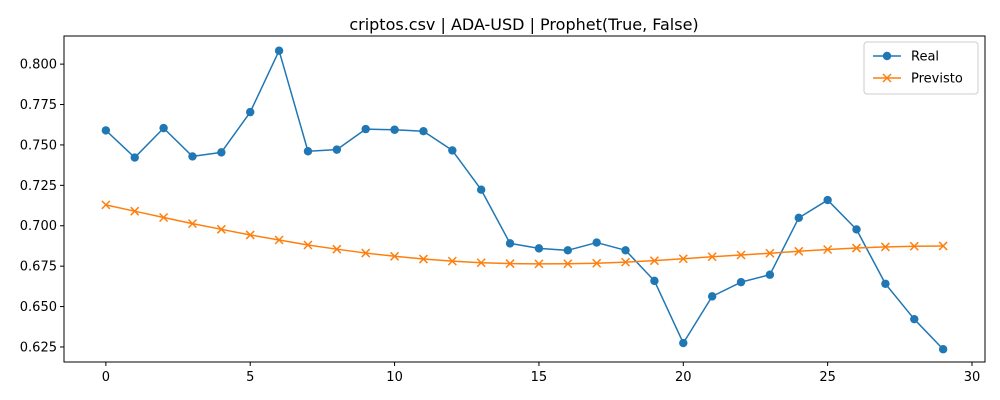 This screenshot has height=400, width=1000. What do you see at coordinates (38, 145) in the screenshot?
I see `y-tick-label: 0.750` at bounding box center [38, 145].